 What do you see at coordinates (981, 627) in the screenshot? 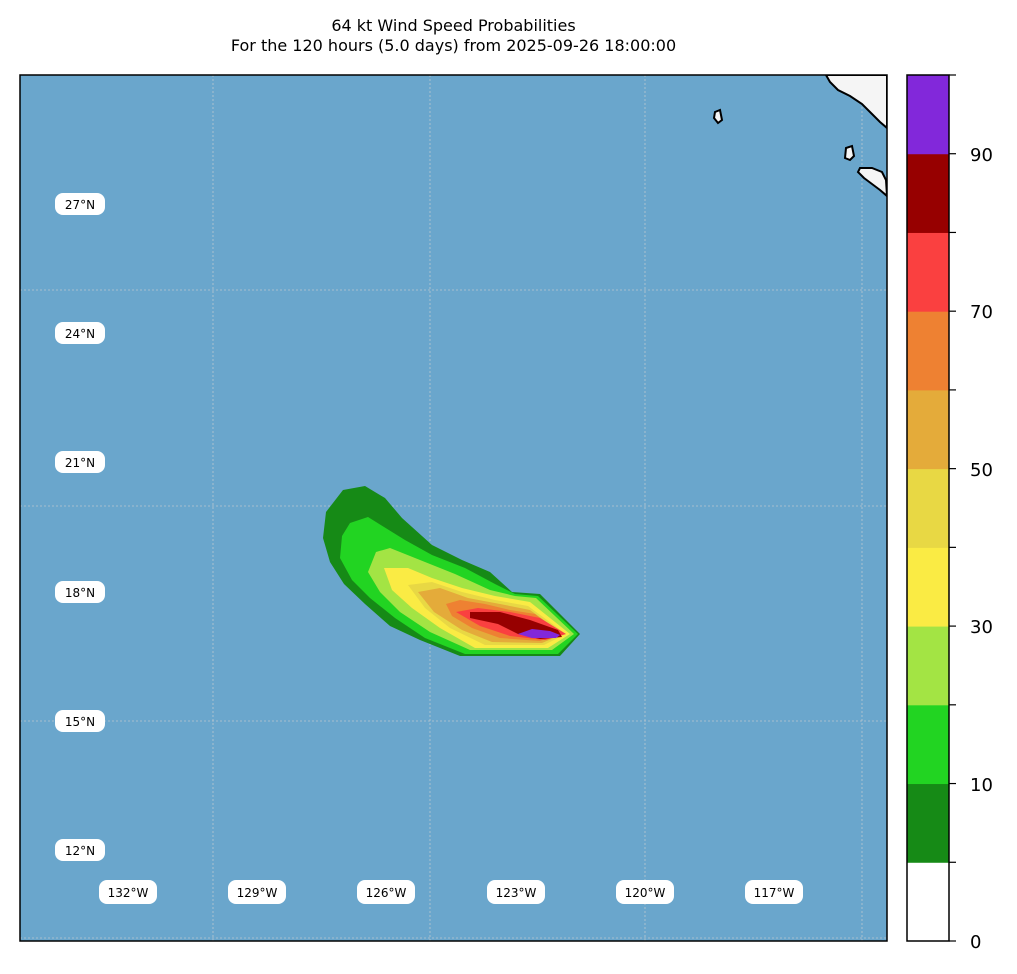
I see `cbar-label-30: 30` at bounding box center [981, 627].